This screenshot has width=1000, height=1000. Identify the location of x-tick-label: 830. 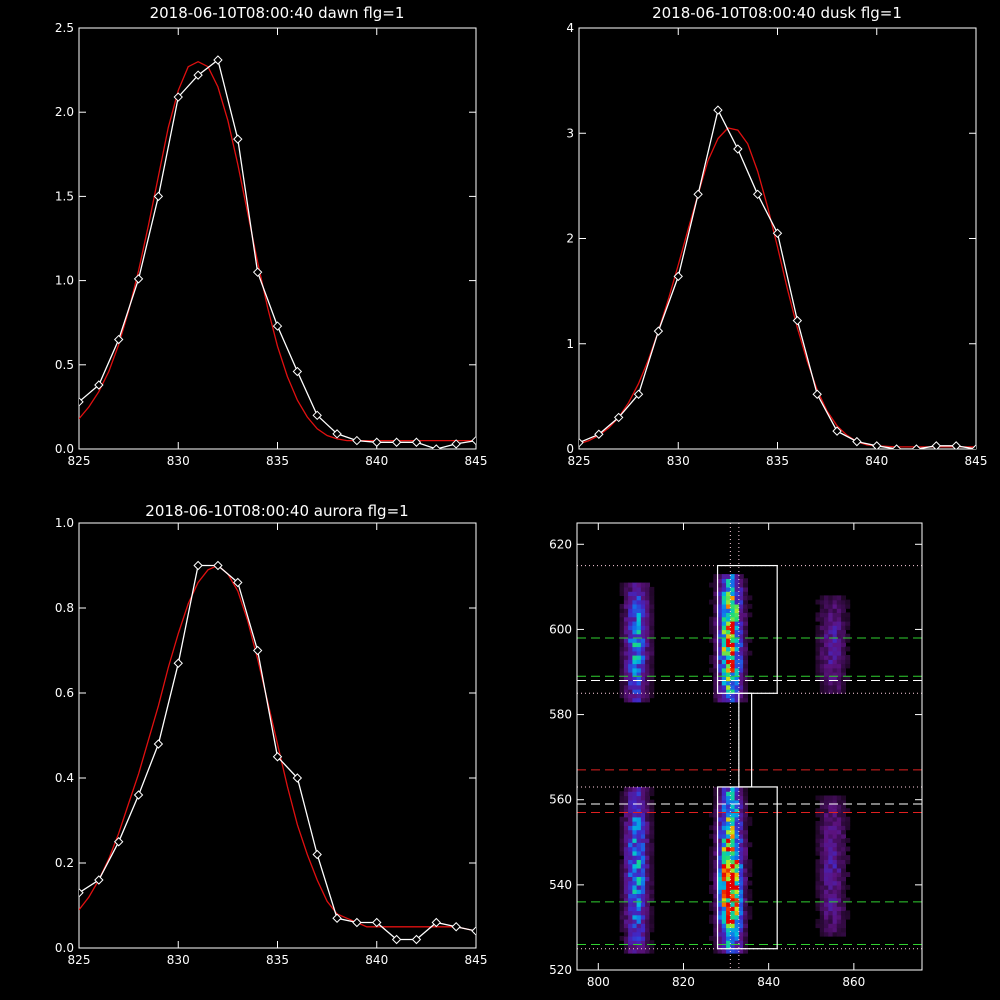
(178, 461).